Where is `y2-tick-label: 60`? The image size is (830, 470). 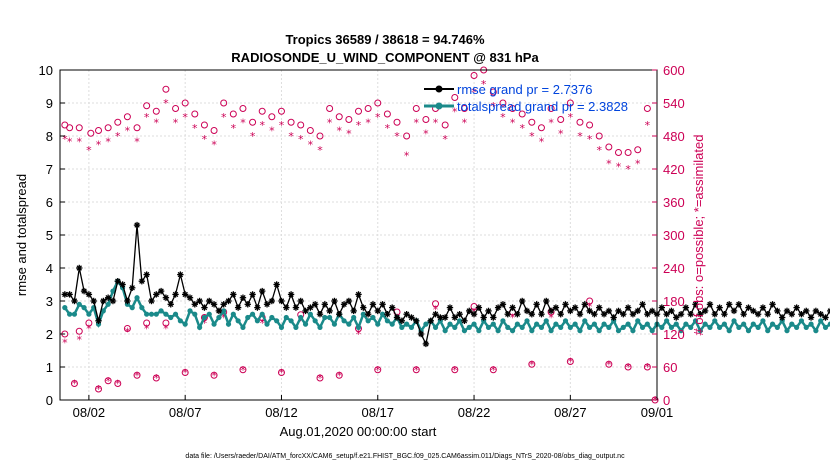 y2-tick-label: 60 is located at coordinates (670, 367).